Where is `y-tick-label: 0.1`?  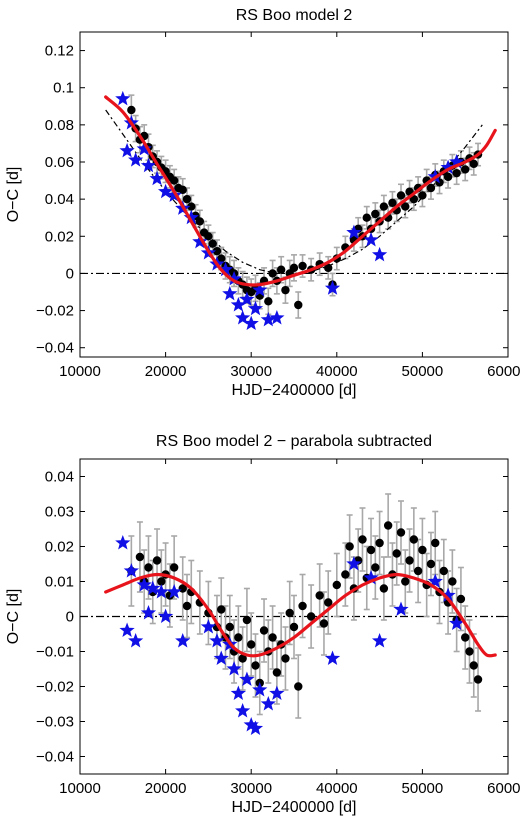
y-tick-label: 0.1 is located at coordinates (63, 88).